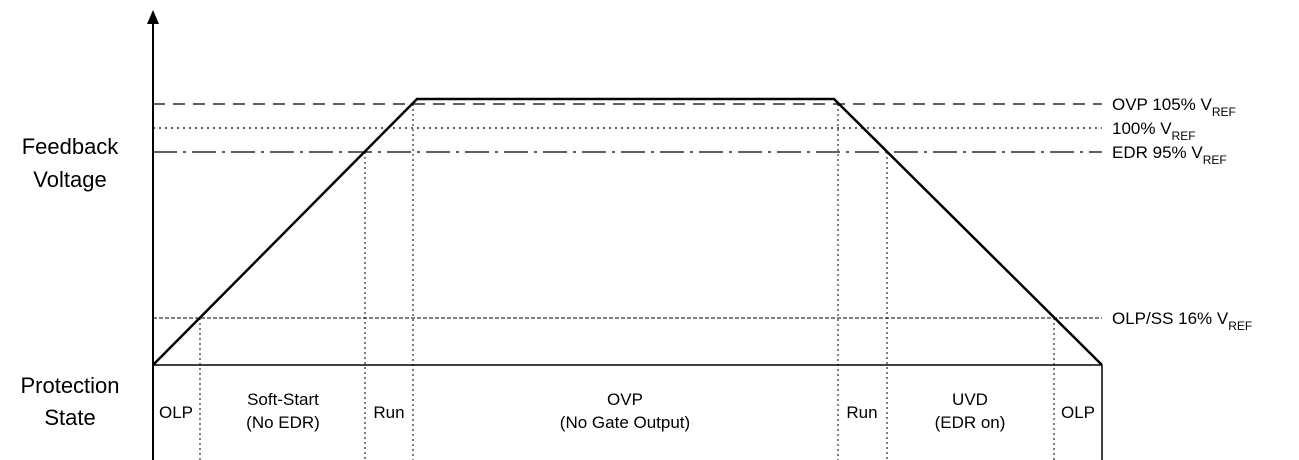  Describe the element at coordinates (69, 179) in the screenshot. I see `y-axis-label-line2: Voltage` at that location.